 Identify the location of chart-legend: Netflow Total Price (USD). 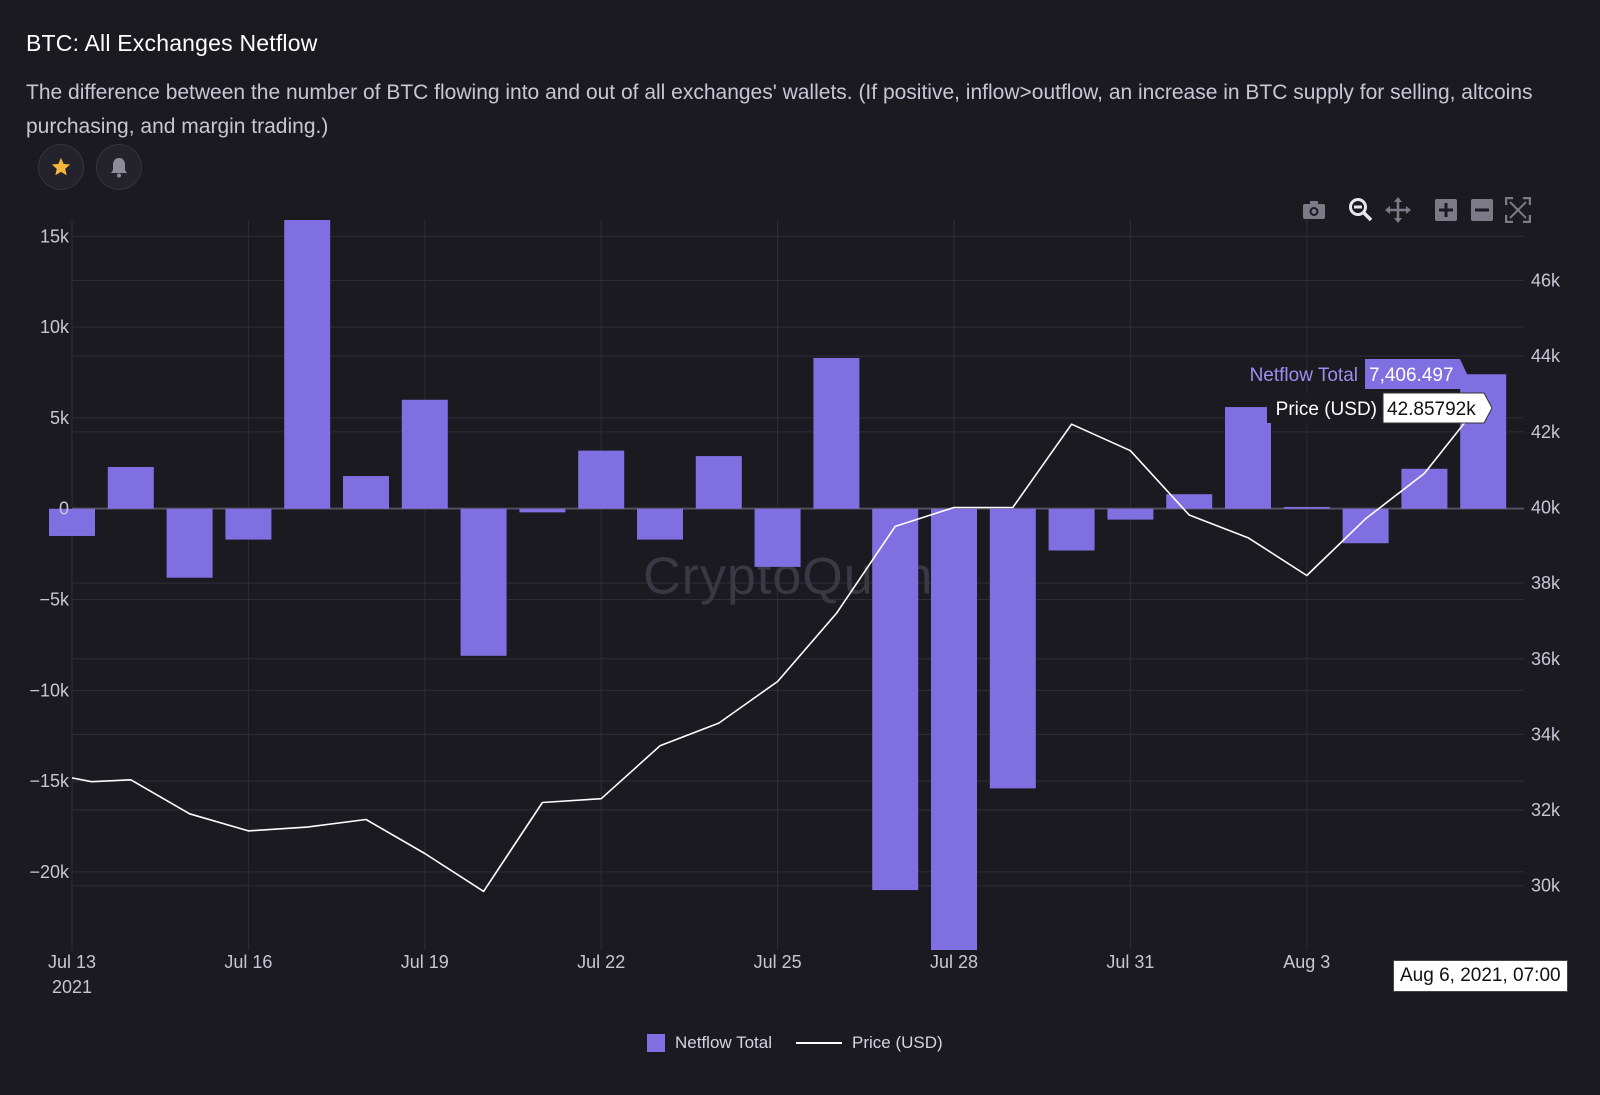
(795, 1043).